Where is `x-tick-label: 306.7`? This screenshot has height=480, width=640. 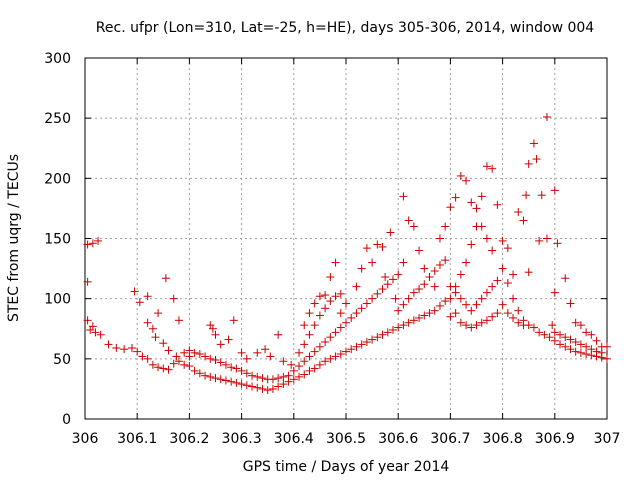 x-tick-label: 306.7 is located at coordinates (450, 439).